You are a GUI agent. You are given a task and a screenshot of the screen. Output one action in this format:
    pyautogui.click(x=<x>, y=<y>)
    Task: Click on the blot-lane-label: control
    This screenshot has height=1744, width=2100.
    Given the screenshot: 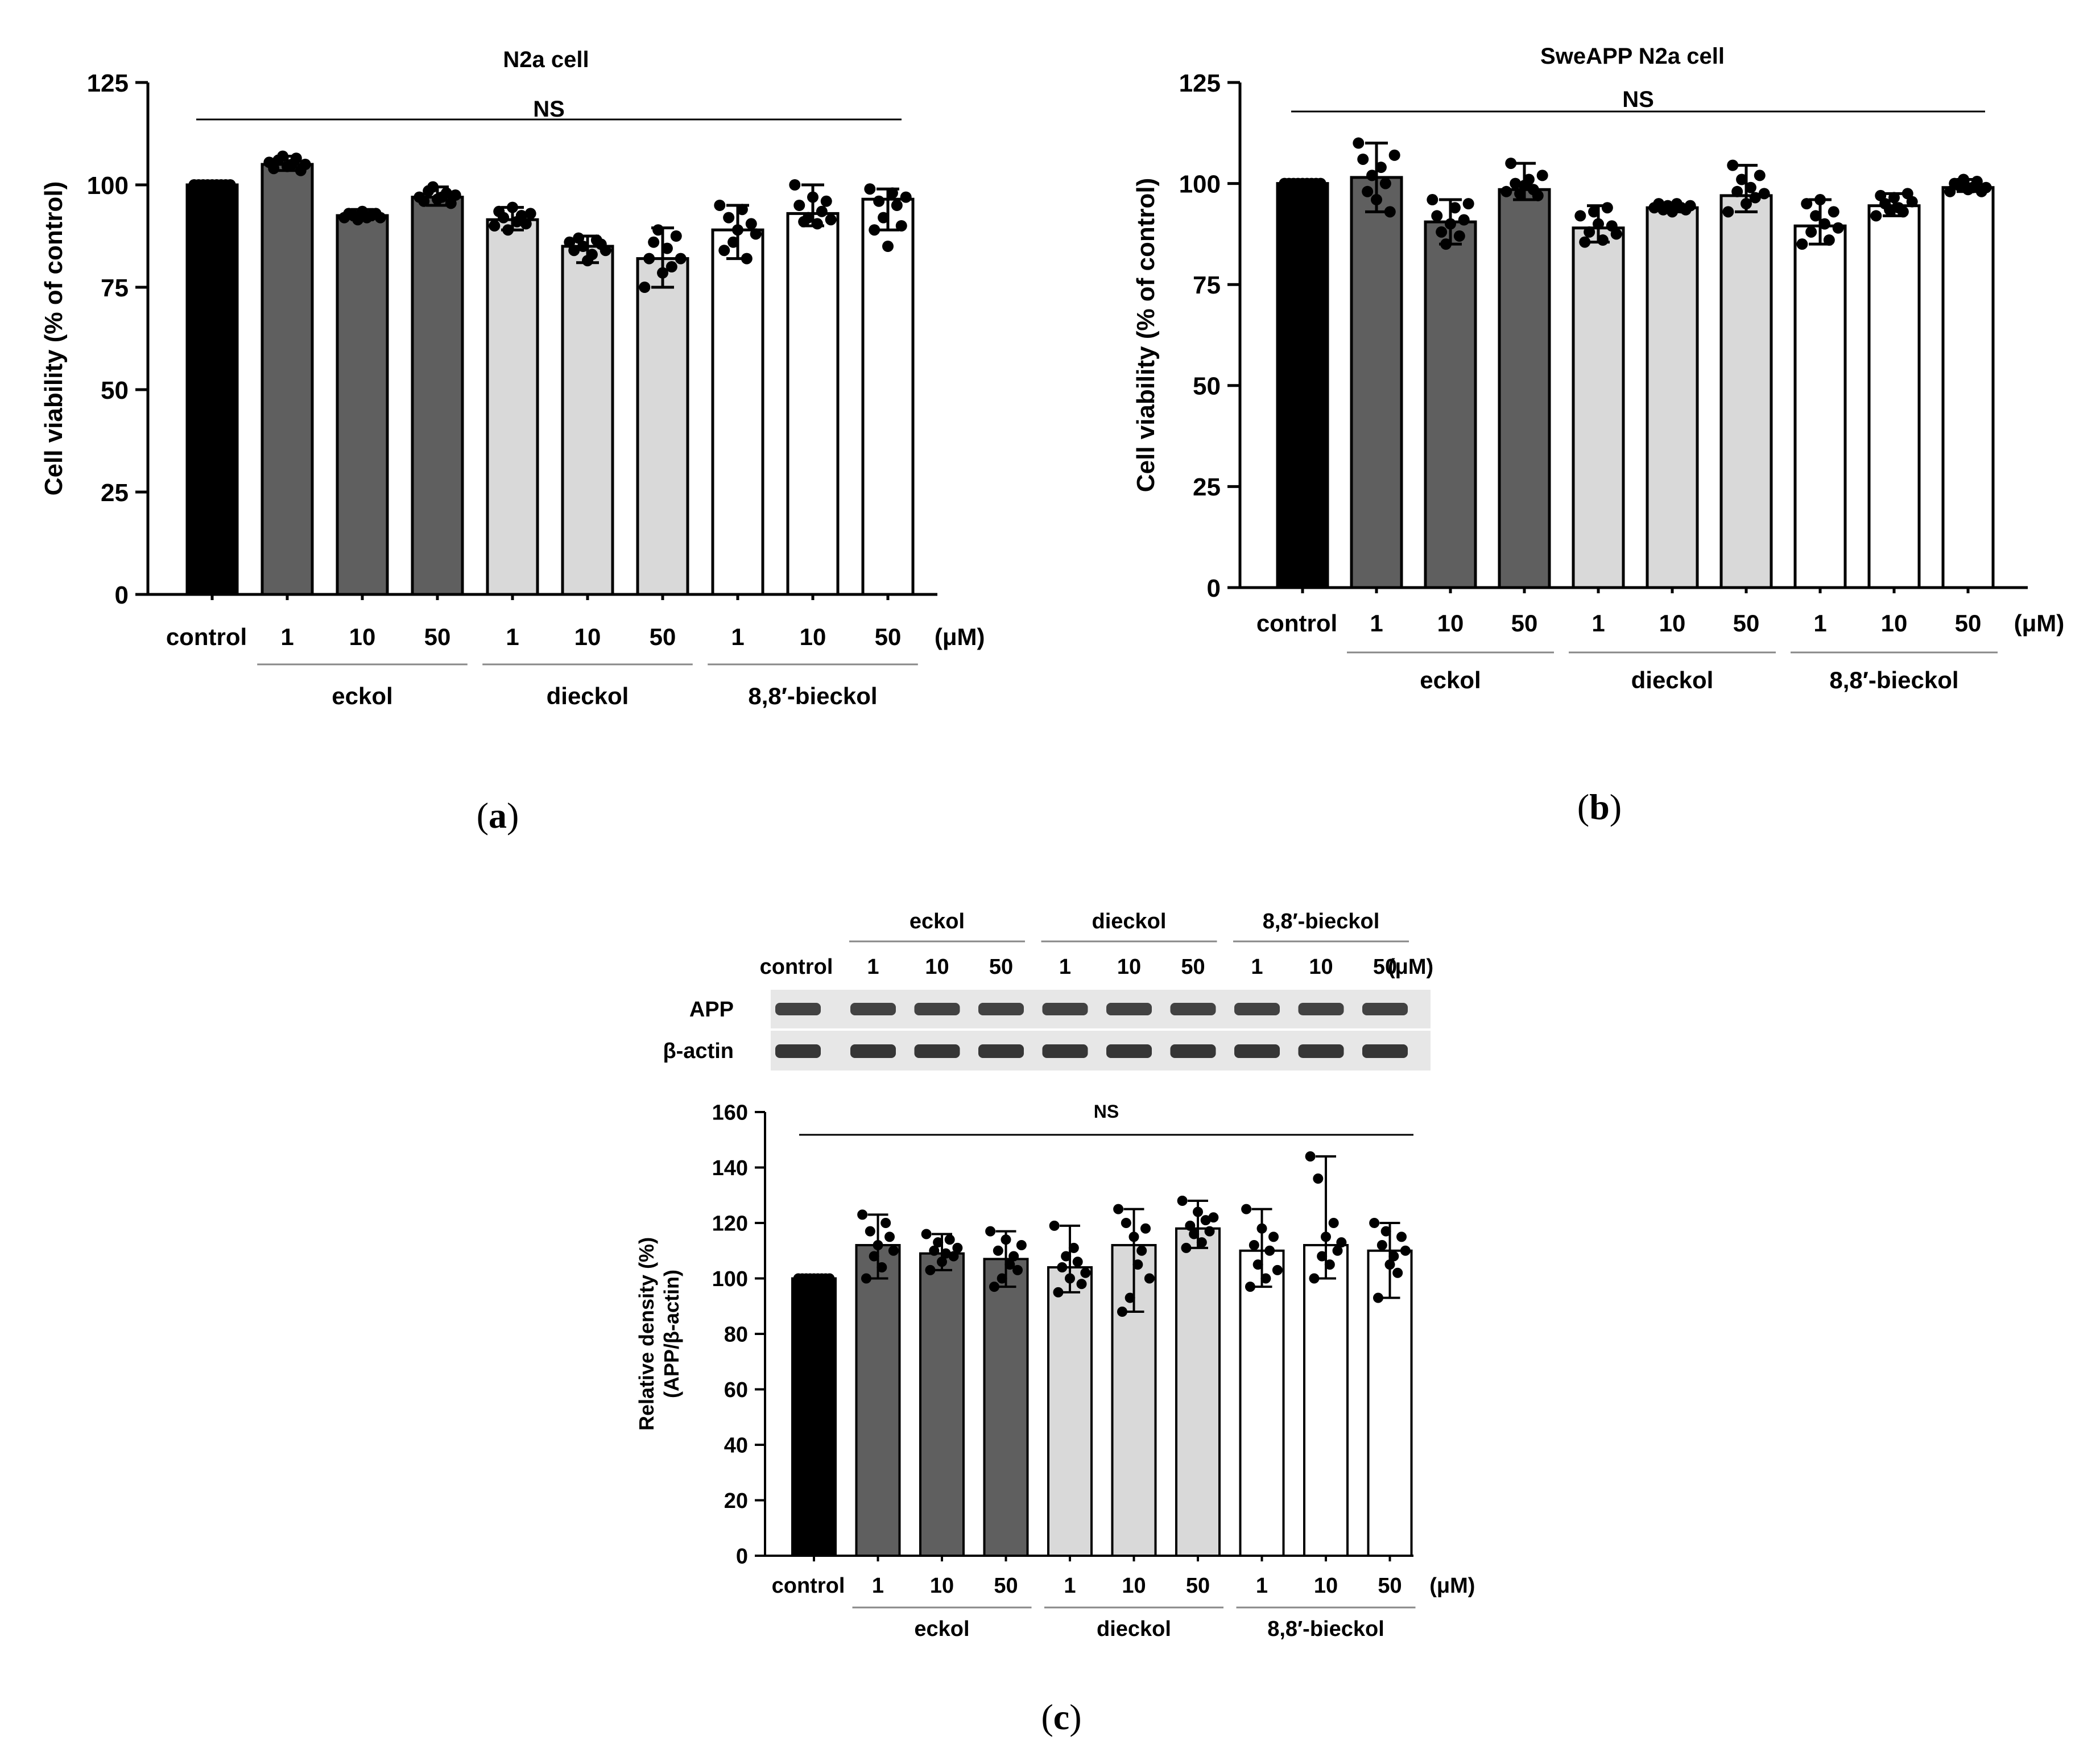 What is the action you would take?
    pyautogui.click(x=796, y=967)
    